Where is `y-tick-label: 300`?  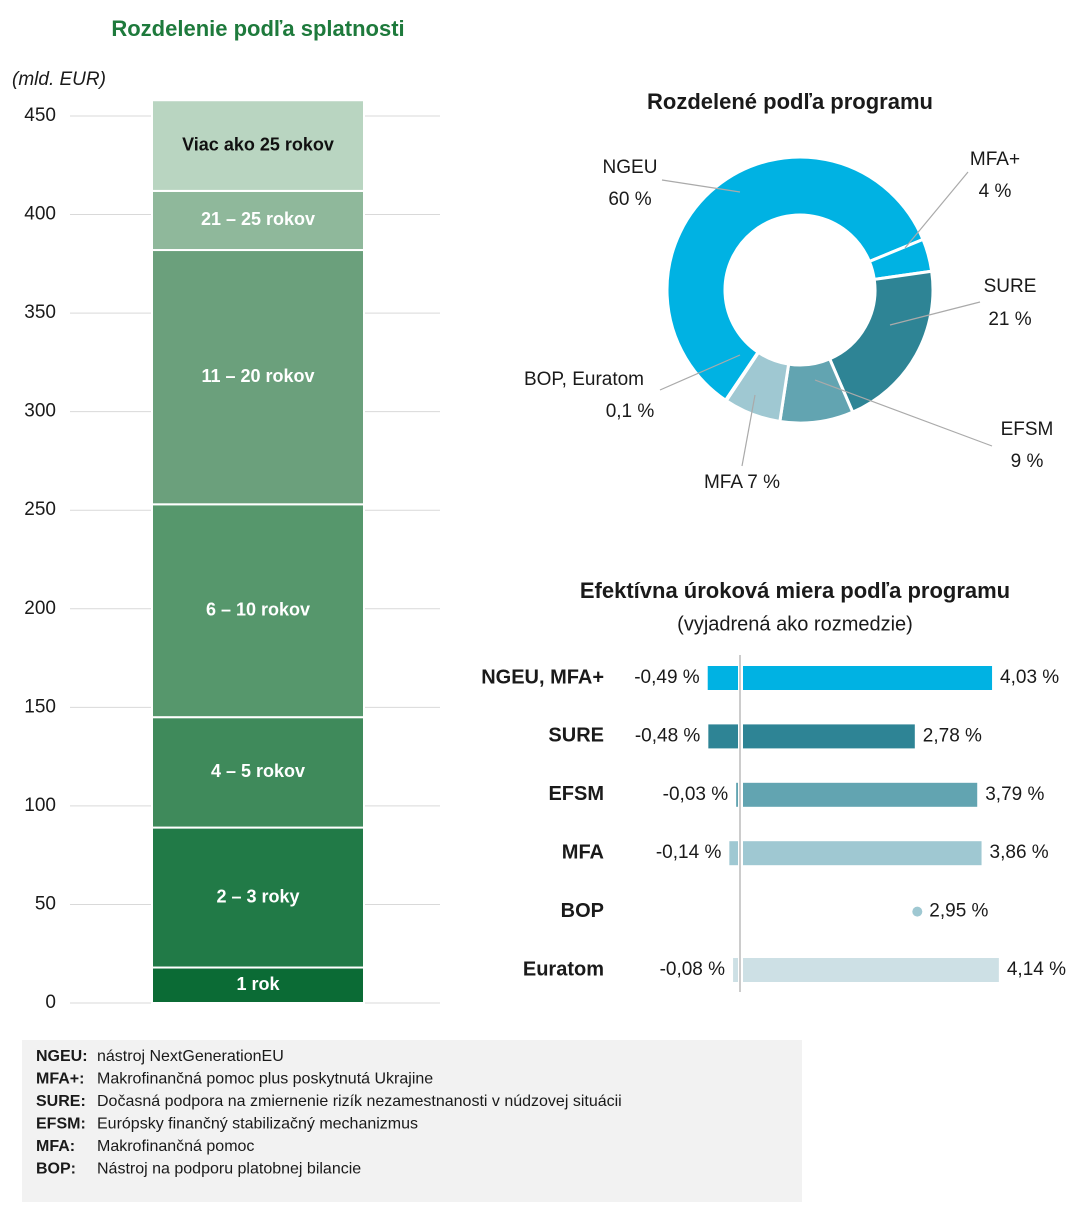
y-tick-label: 300 is located at coordinates (40, 411).